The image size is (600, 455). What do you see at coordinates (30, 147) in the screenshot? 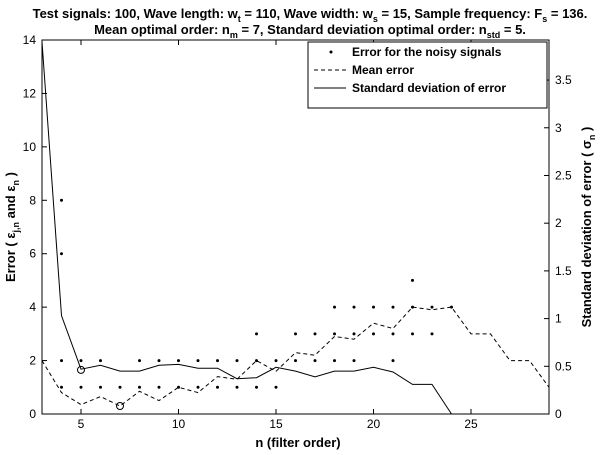
I see `y-left-tick-label: 10` at bounding box center [30, 147].